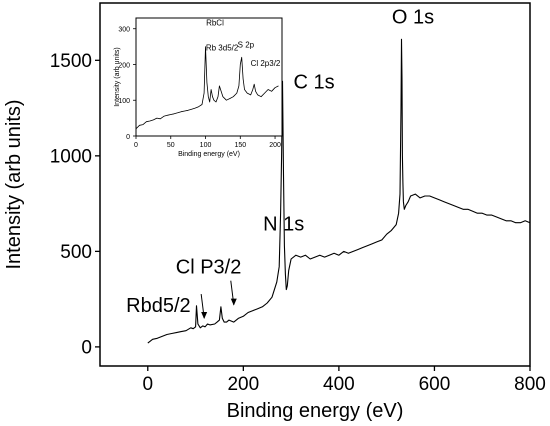  What do you see at coordinates (206, 145) in the screenshot?
I see `inset-x-tick-label: 100` at bounding box center [206, 145].